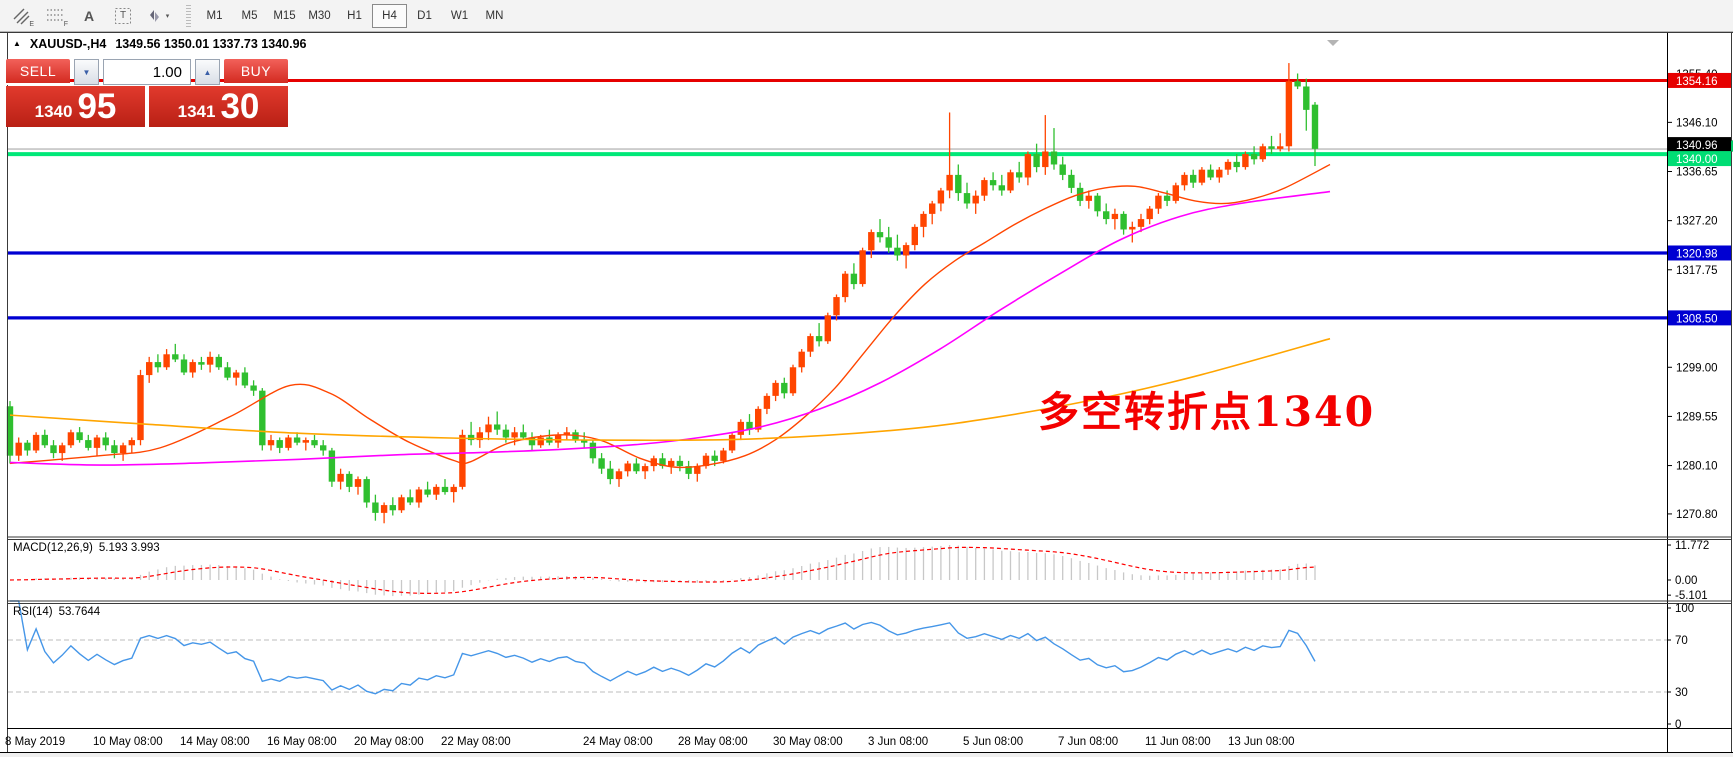  I want to click on fibonacci-tool-icon: F, so click(57, 18).